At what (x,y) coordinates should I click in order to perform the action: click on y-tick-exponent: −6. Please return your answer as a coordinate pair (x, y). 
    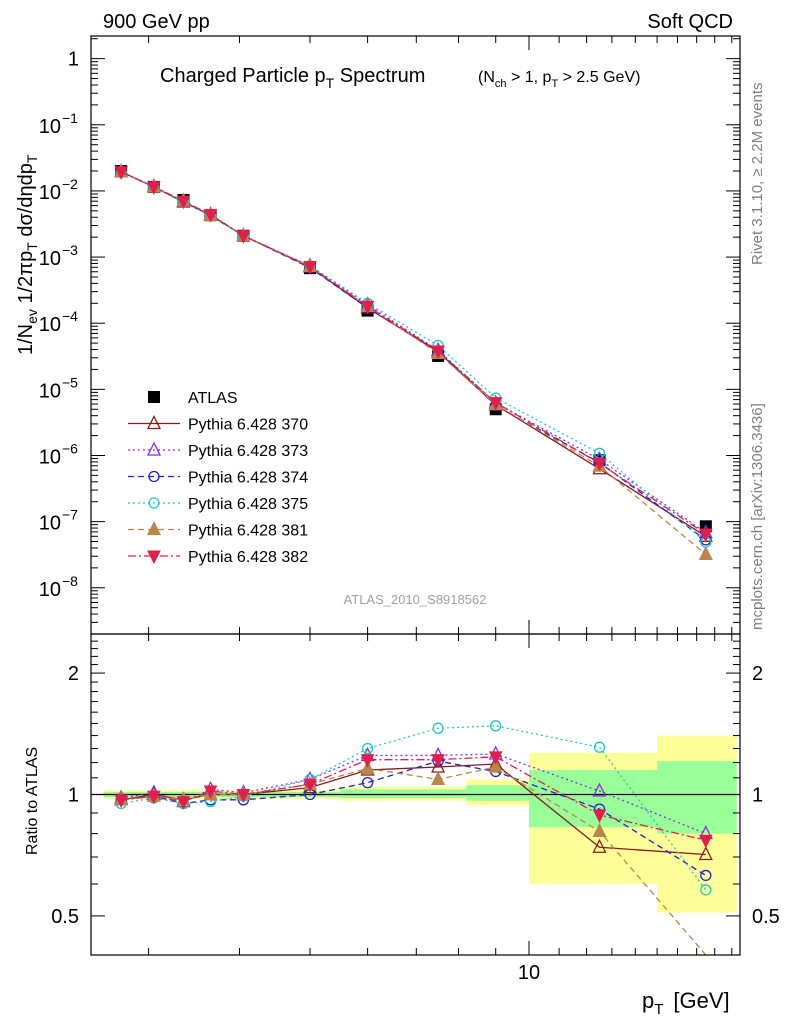
    Looking at the image, I should click on (70, 448).